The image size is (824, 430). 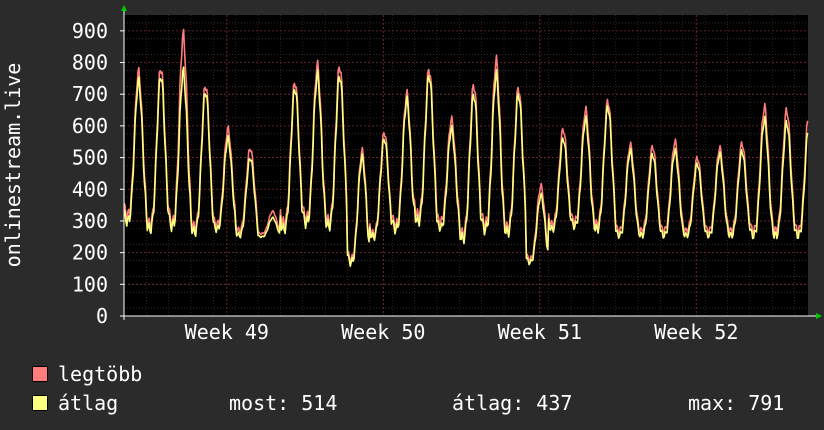 I want to click on y-tick-label: 500, so click(x=90, y=158).